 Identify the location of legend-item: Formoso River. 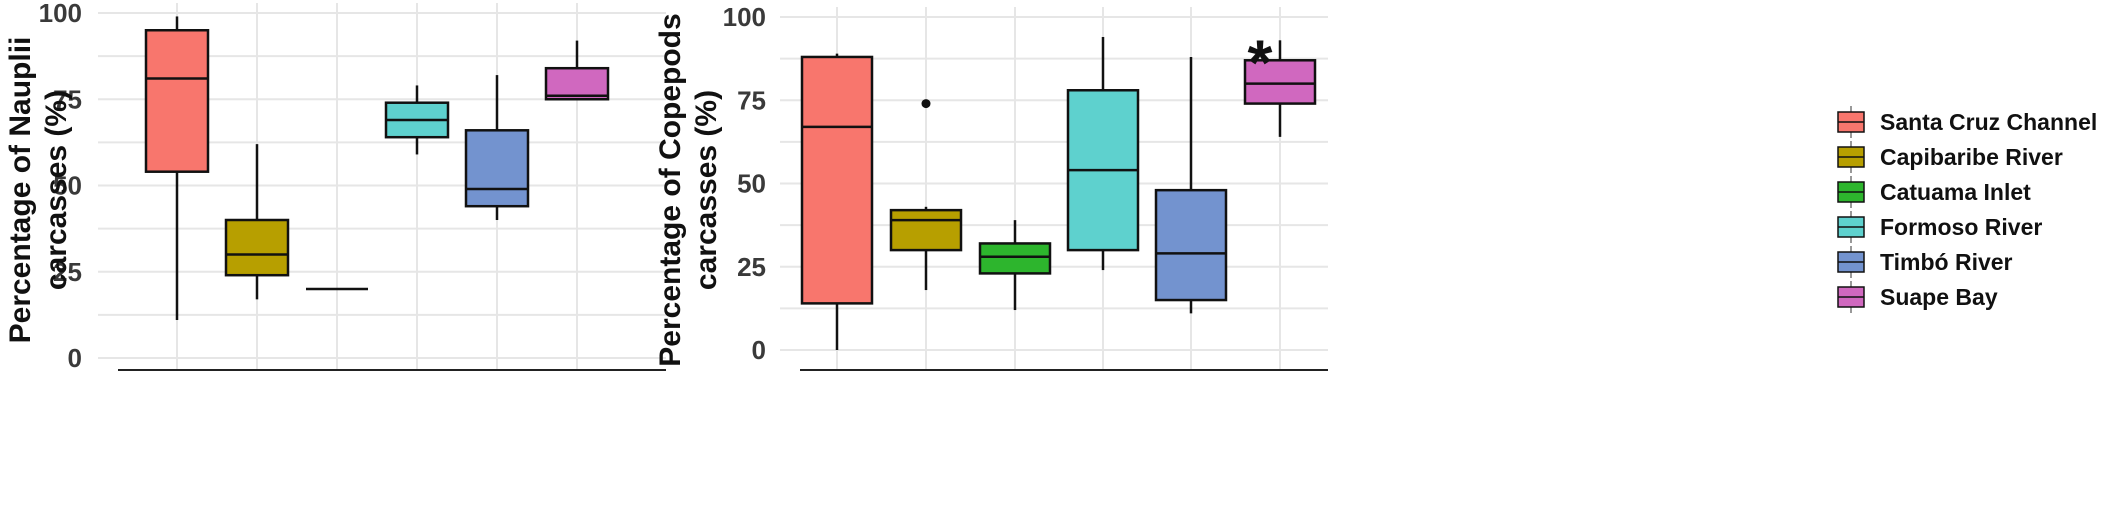
(1939, 227).